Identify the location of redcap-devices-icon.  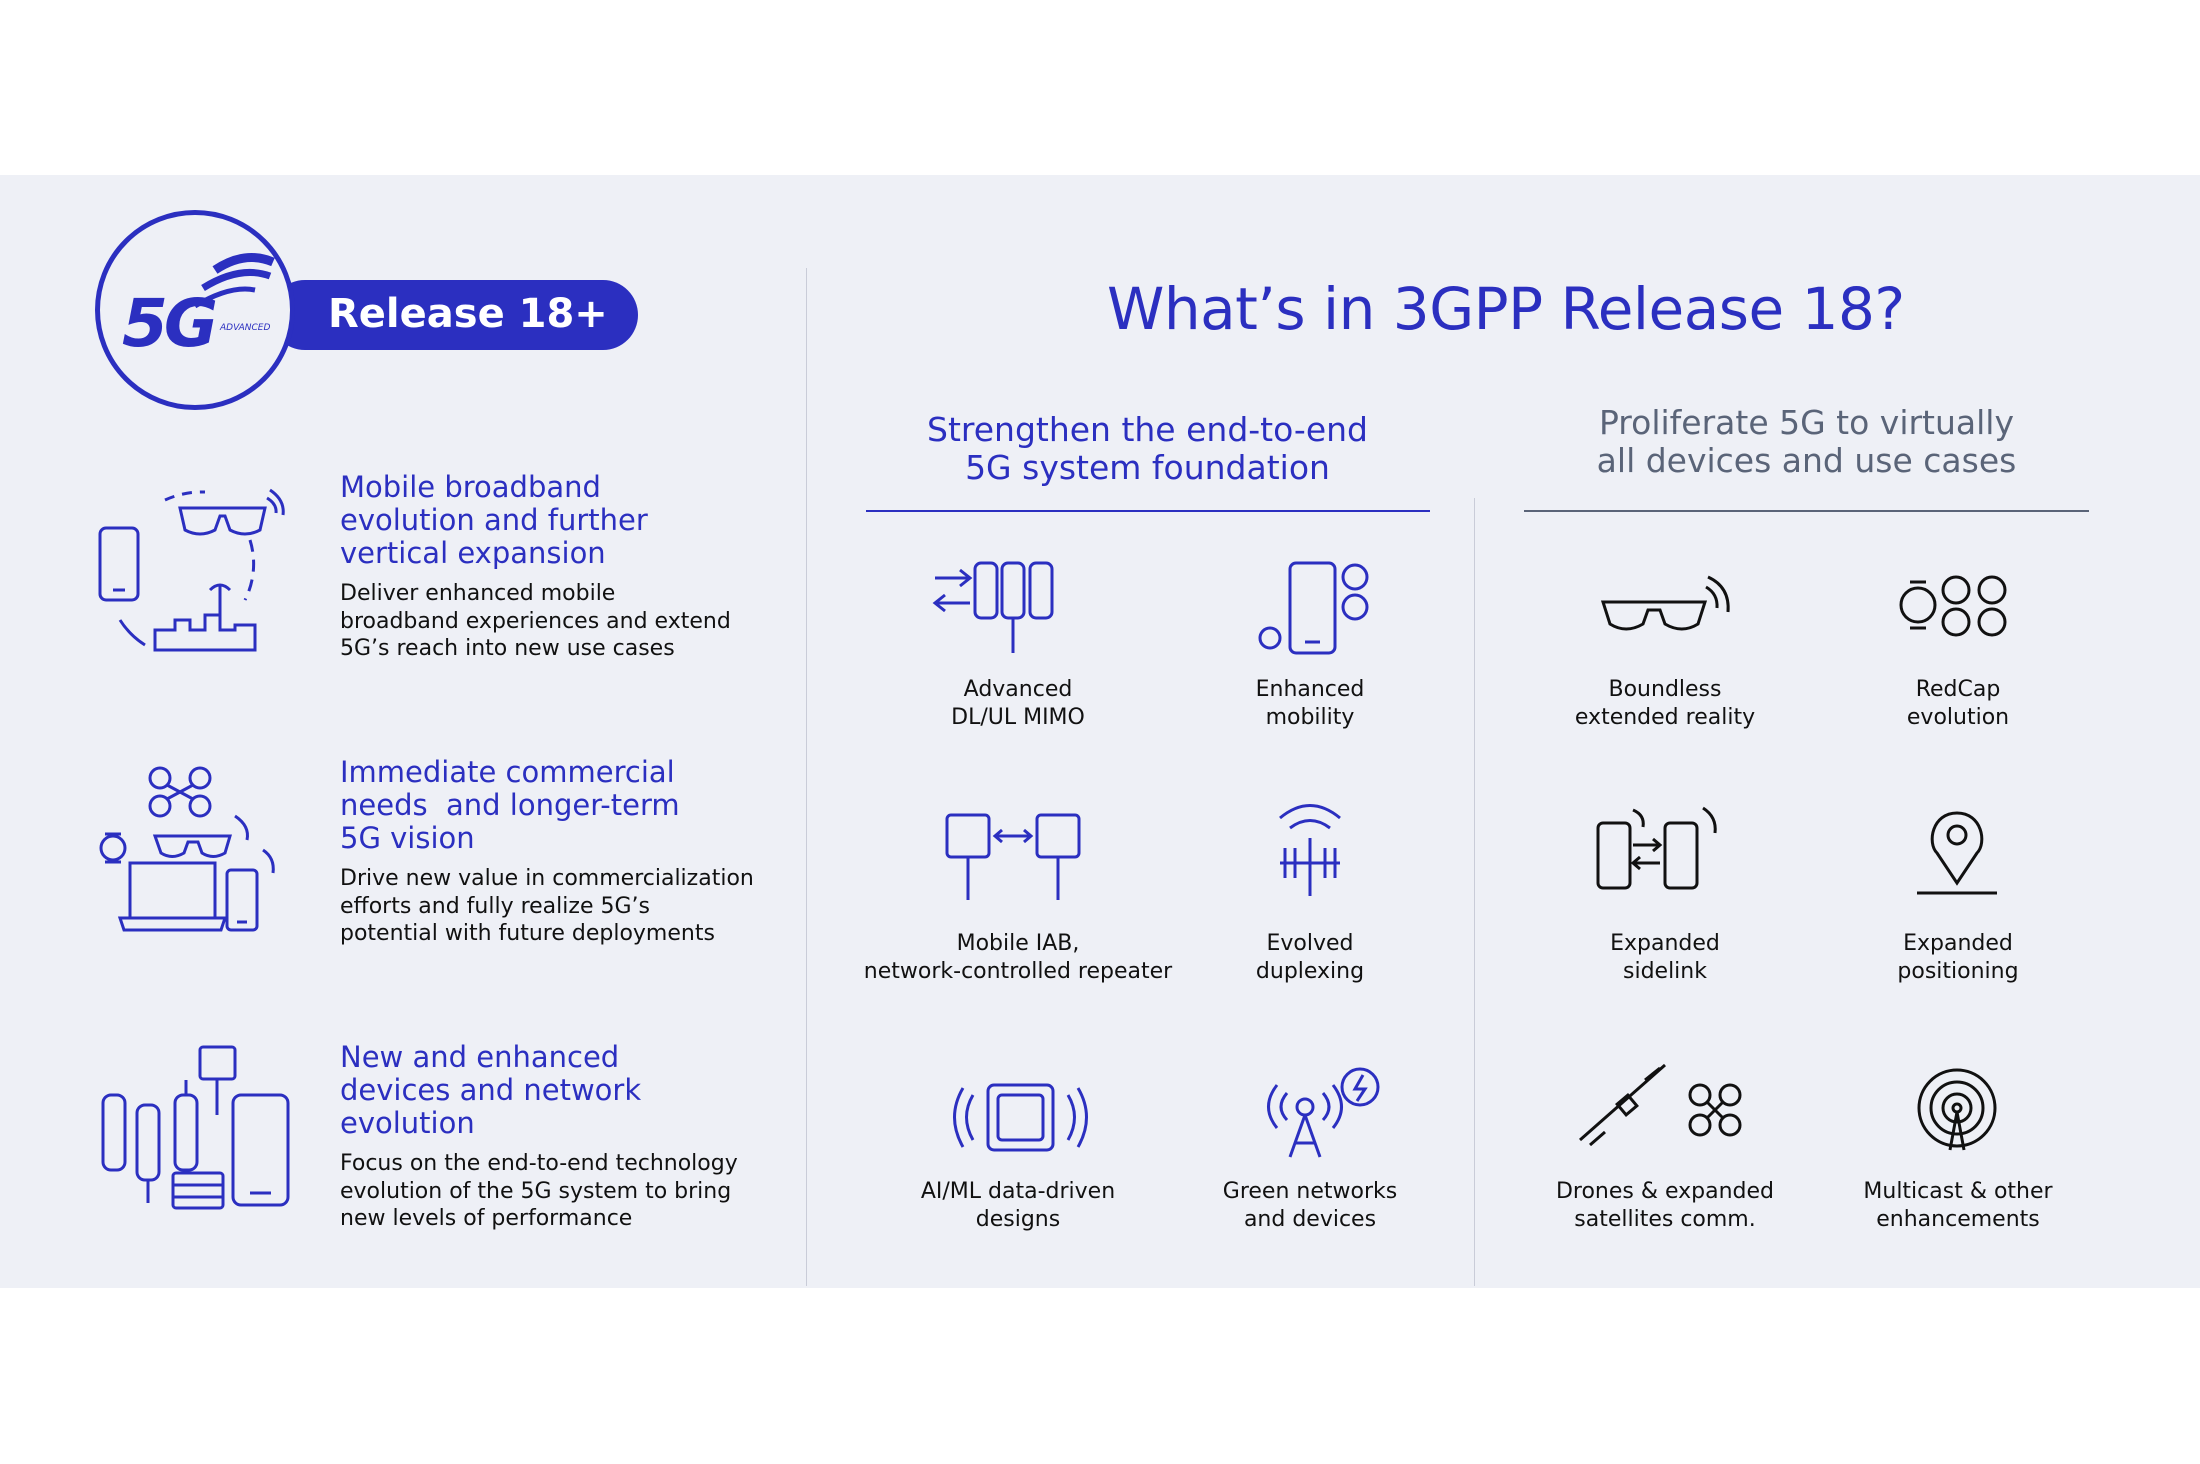
(1953, 606).